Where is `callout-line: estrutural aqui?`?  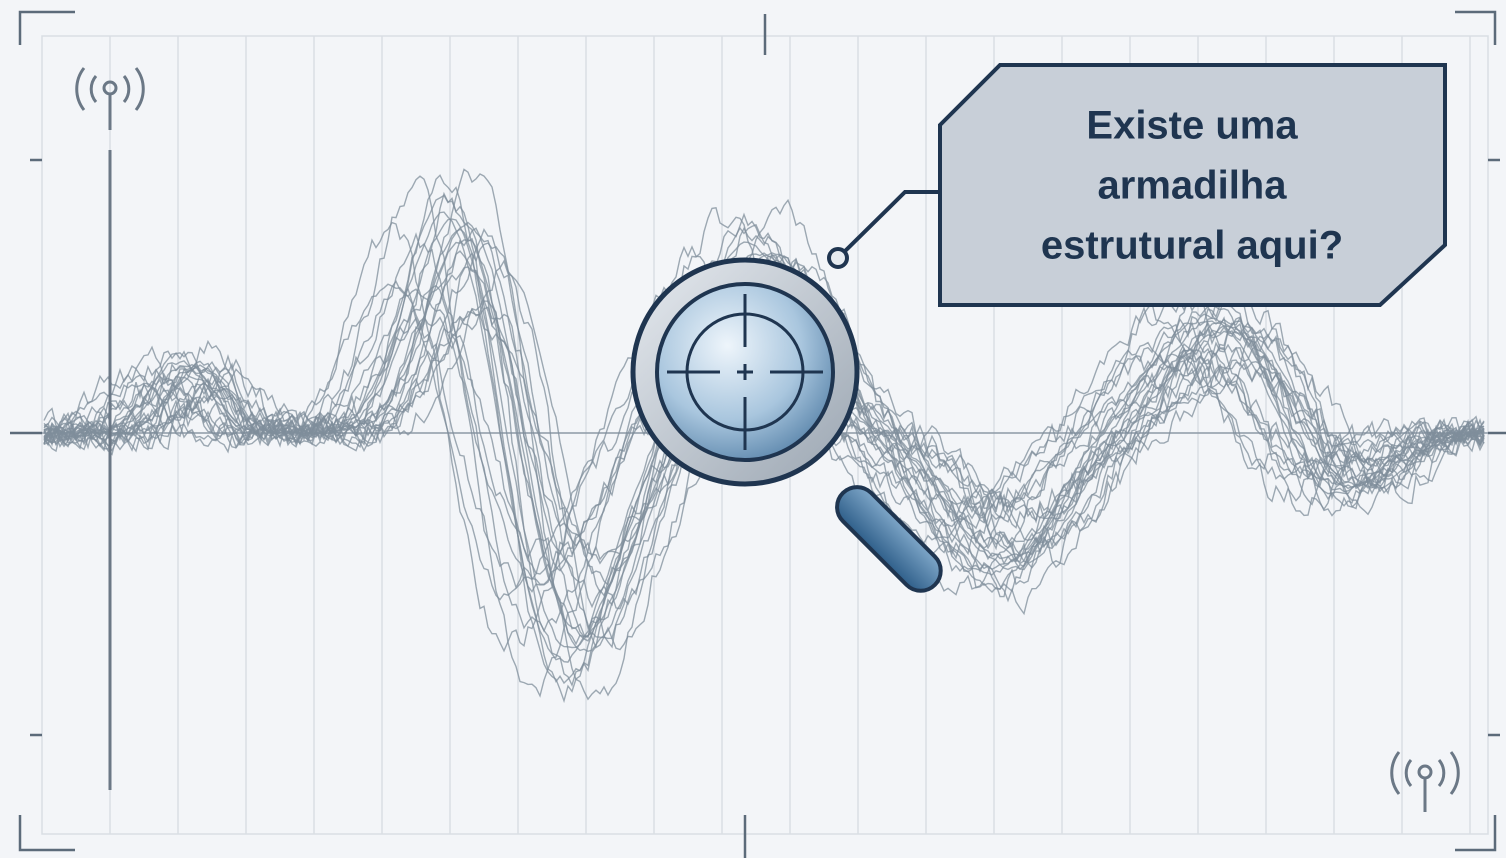
callout-line: estrutural aqui? is located at coordinates (1192, 246).